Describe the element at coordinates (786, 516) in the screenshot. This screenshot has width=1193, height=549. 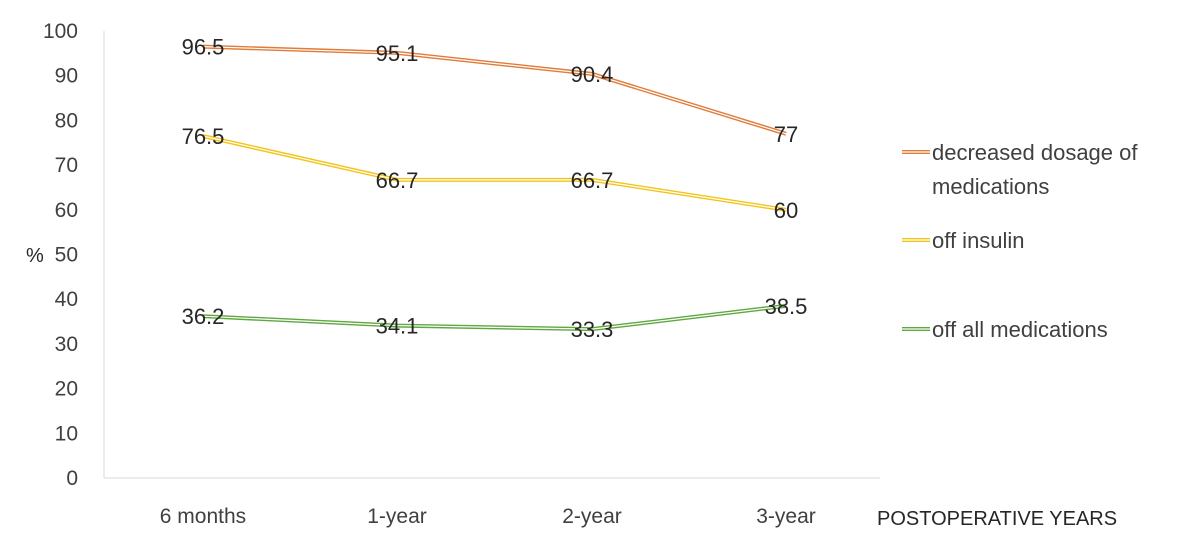
I see `x-tick-label: 3-year` at that location.